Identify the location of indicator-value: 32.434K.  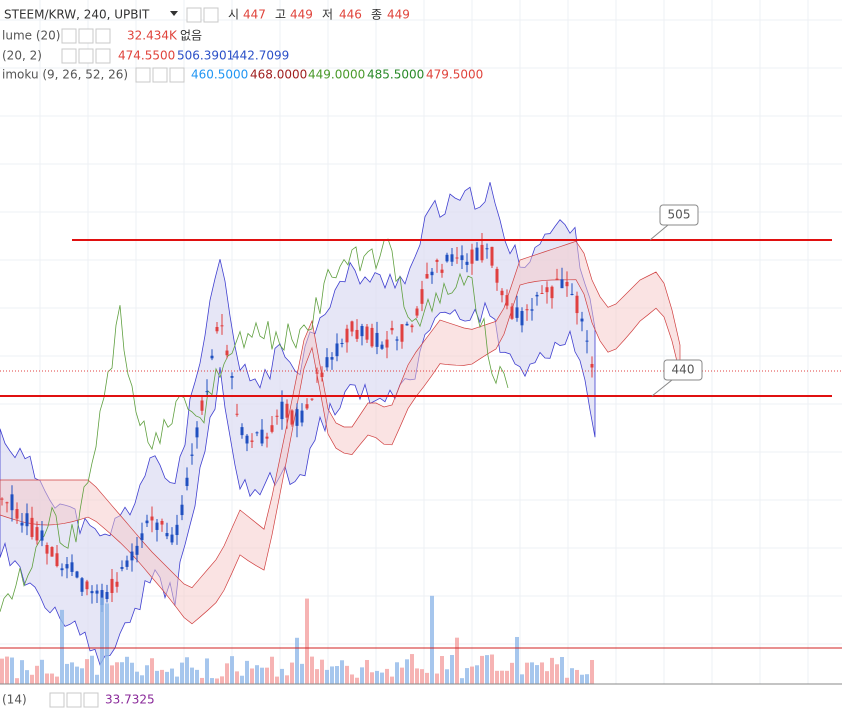
(152, 36).